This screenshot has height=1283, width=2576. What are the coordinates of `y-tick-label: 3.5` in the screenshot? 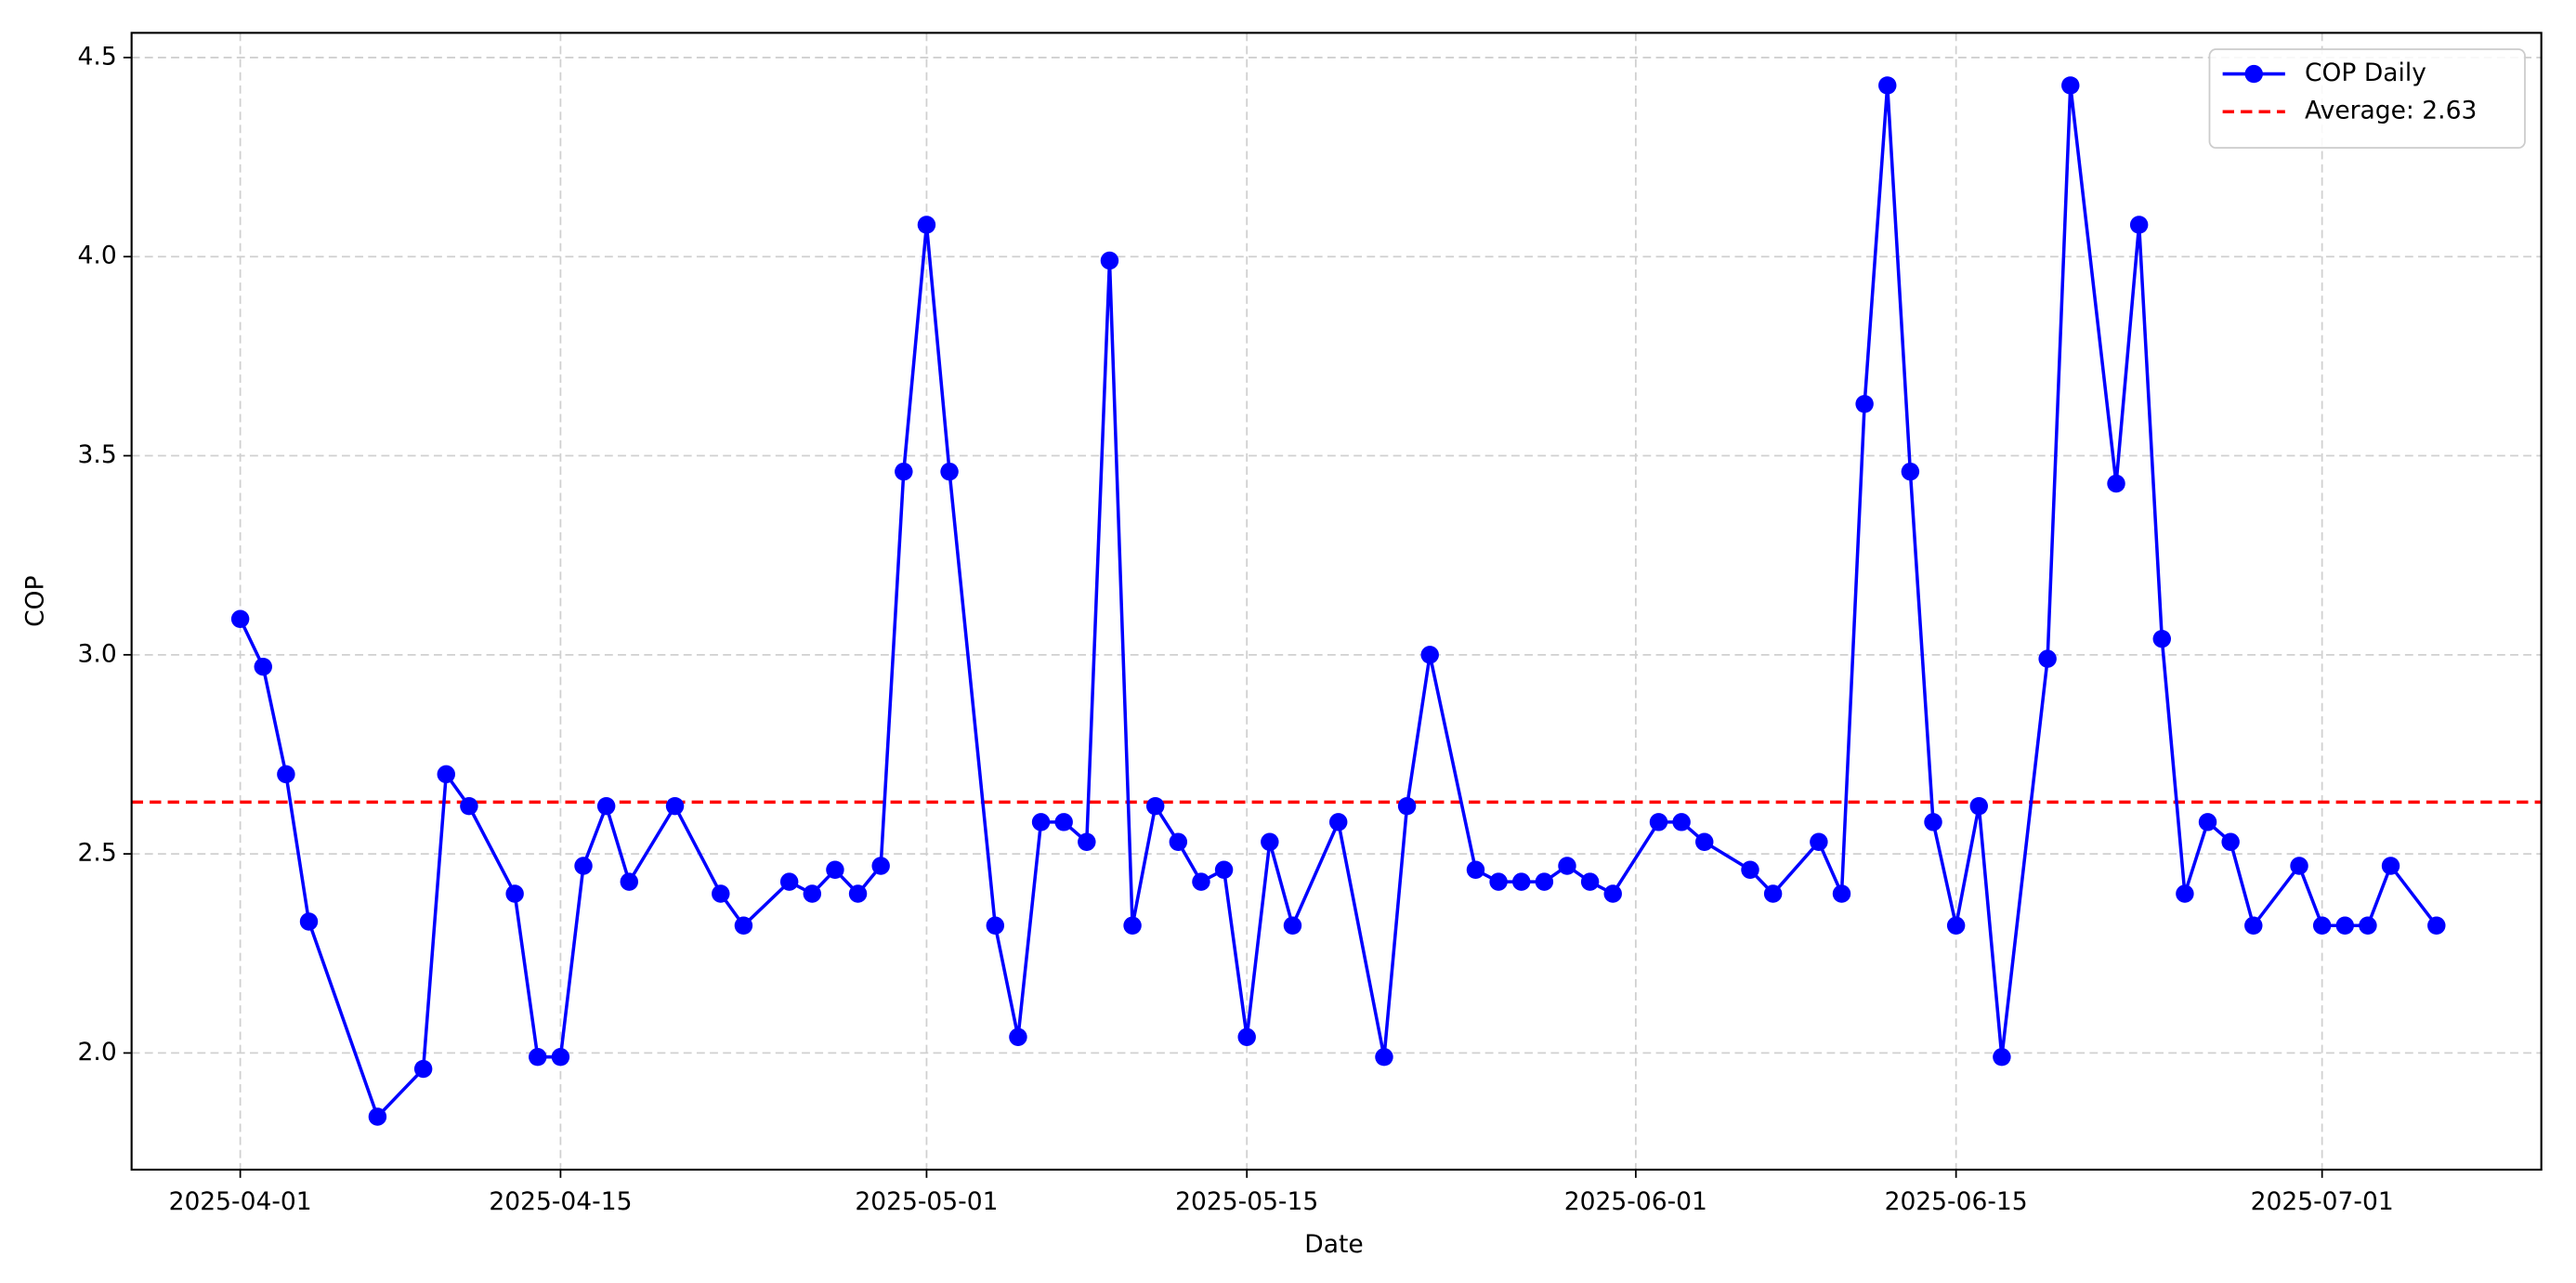 It's located at (97, 454).